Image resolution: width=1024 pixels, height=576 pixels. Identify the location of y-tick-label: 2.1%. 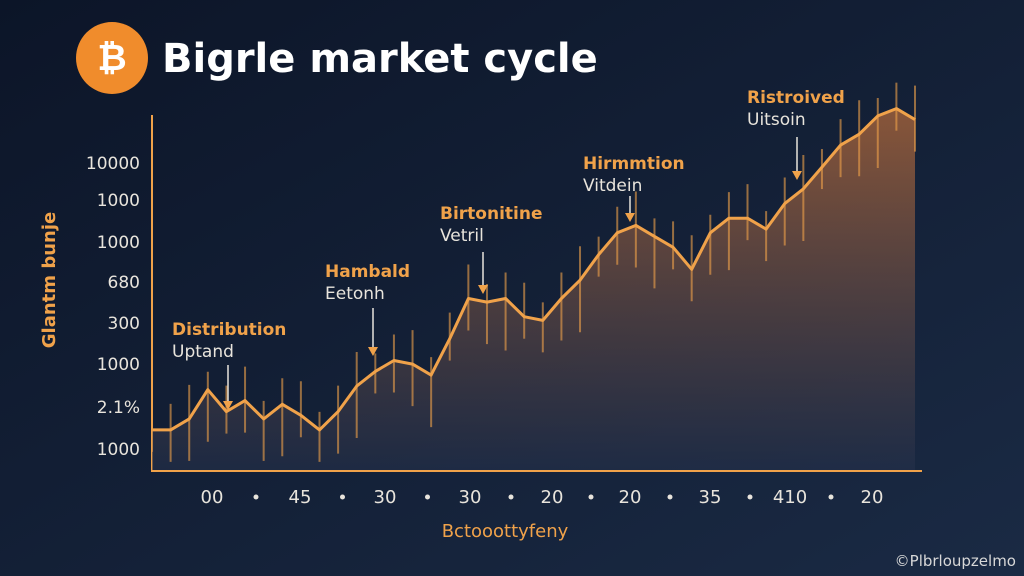
(118, 408).